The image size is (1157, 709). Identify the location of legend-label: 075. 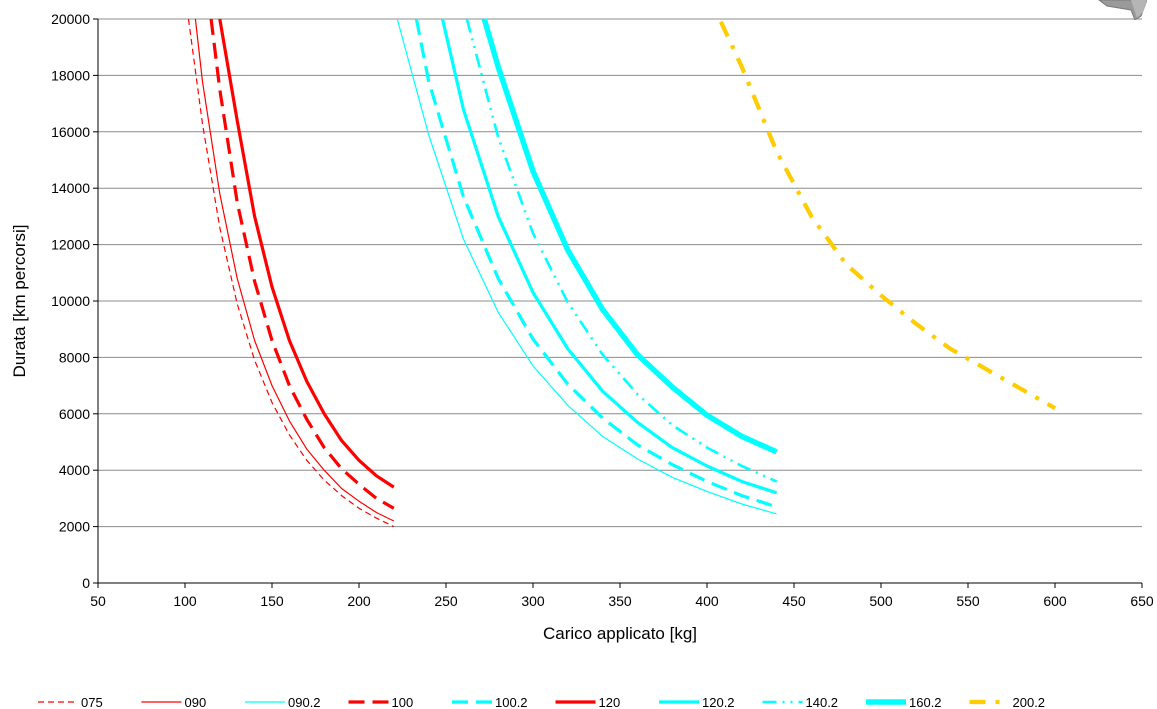
(92, 702).